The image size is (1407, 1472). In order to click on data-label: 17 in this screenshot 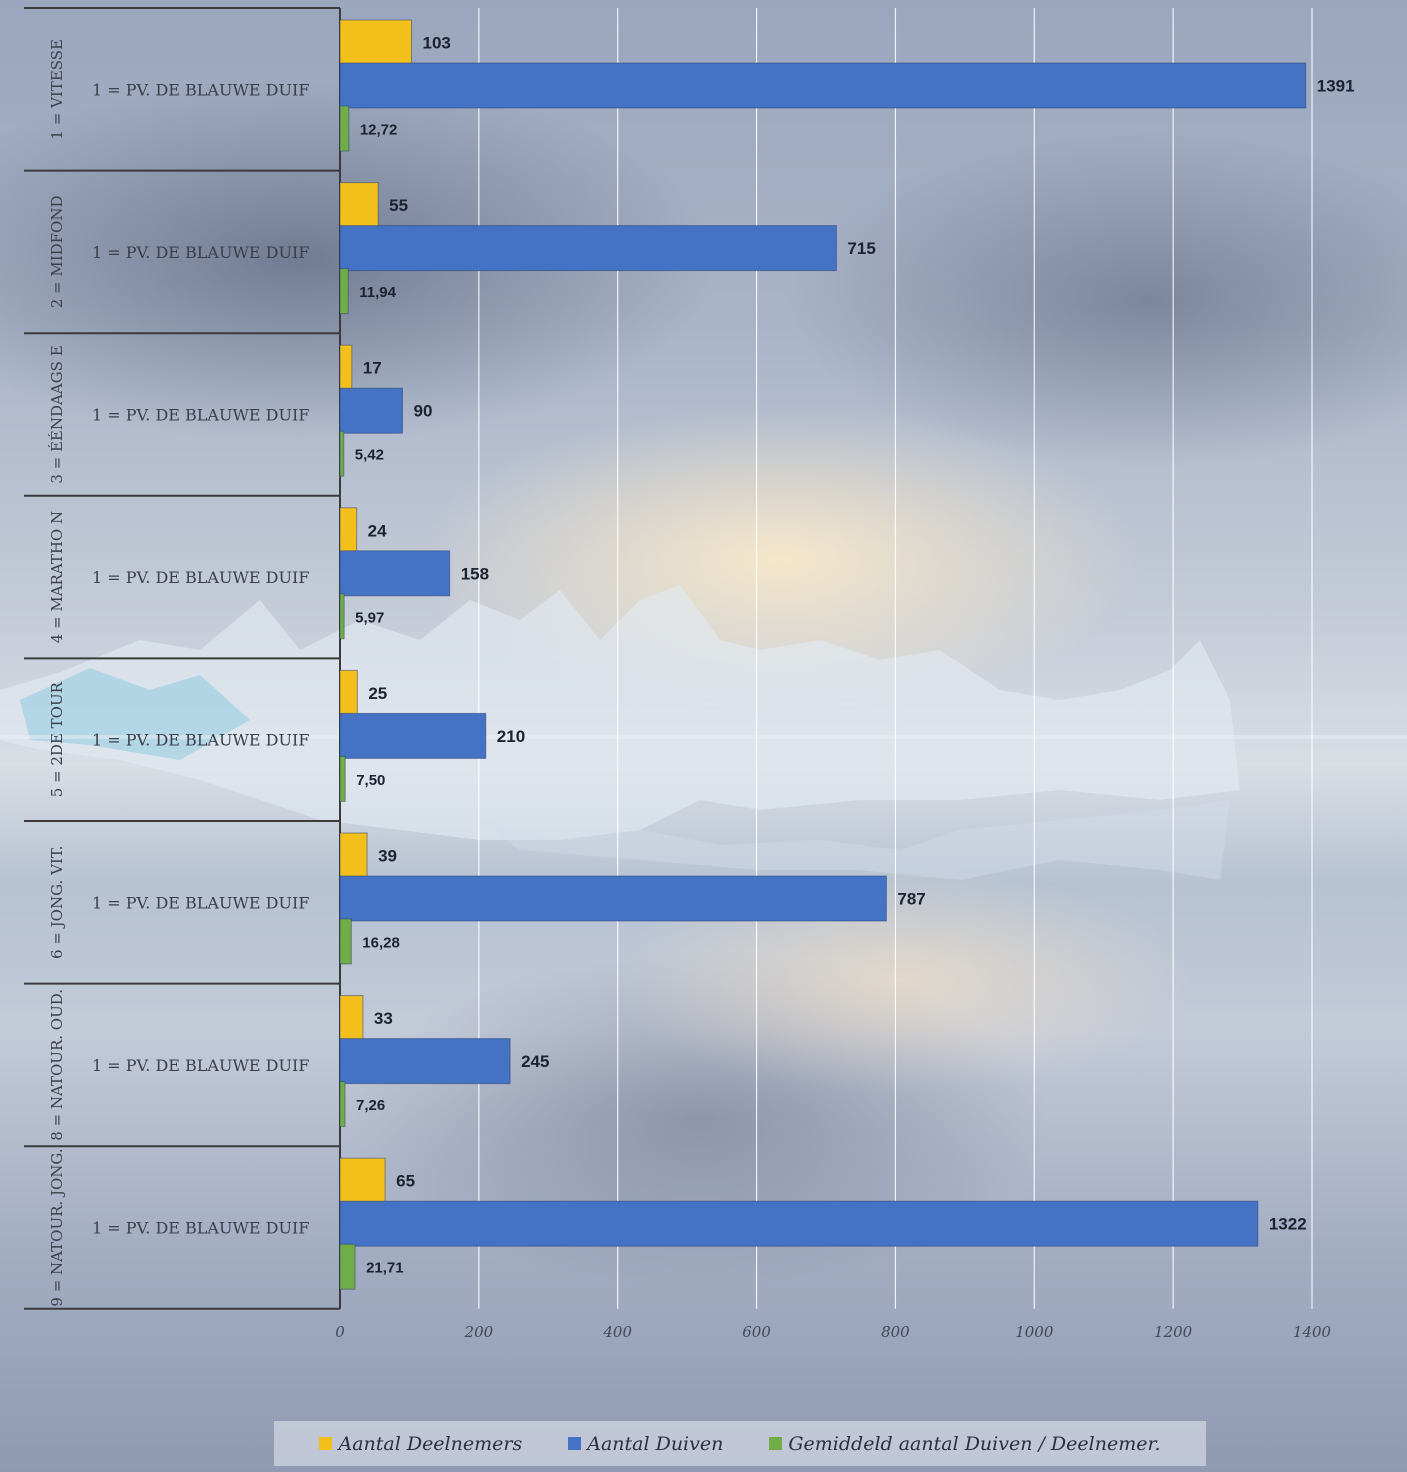, I will do `click(372, 368)`.